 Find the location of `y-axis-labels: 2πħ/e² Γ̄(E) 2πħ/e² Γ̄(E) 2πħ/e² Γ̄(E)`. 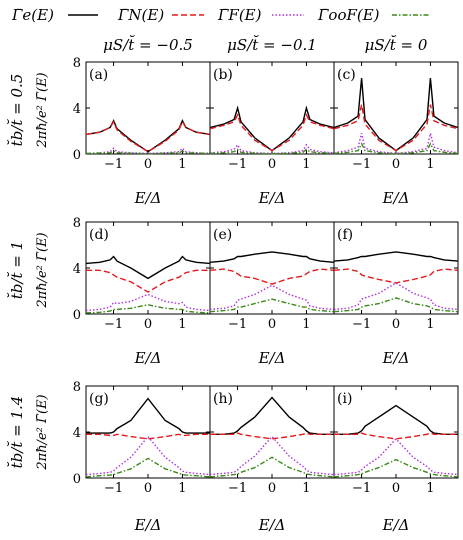

y-axis-labels: 2πħ/e² Γ̄(E) 2πħ/e² Γ̄(E) 2πħ/e² Γ̄(E) is located at coordinates (42, 271).